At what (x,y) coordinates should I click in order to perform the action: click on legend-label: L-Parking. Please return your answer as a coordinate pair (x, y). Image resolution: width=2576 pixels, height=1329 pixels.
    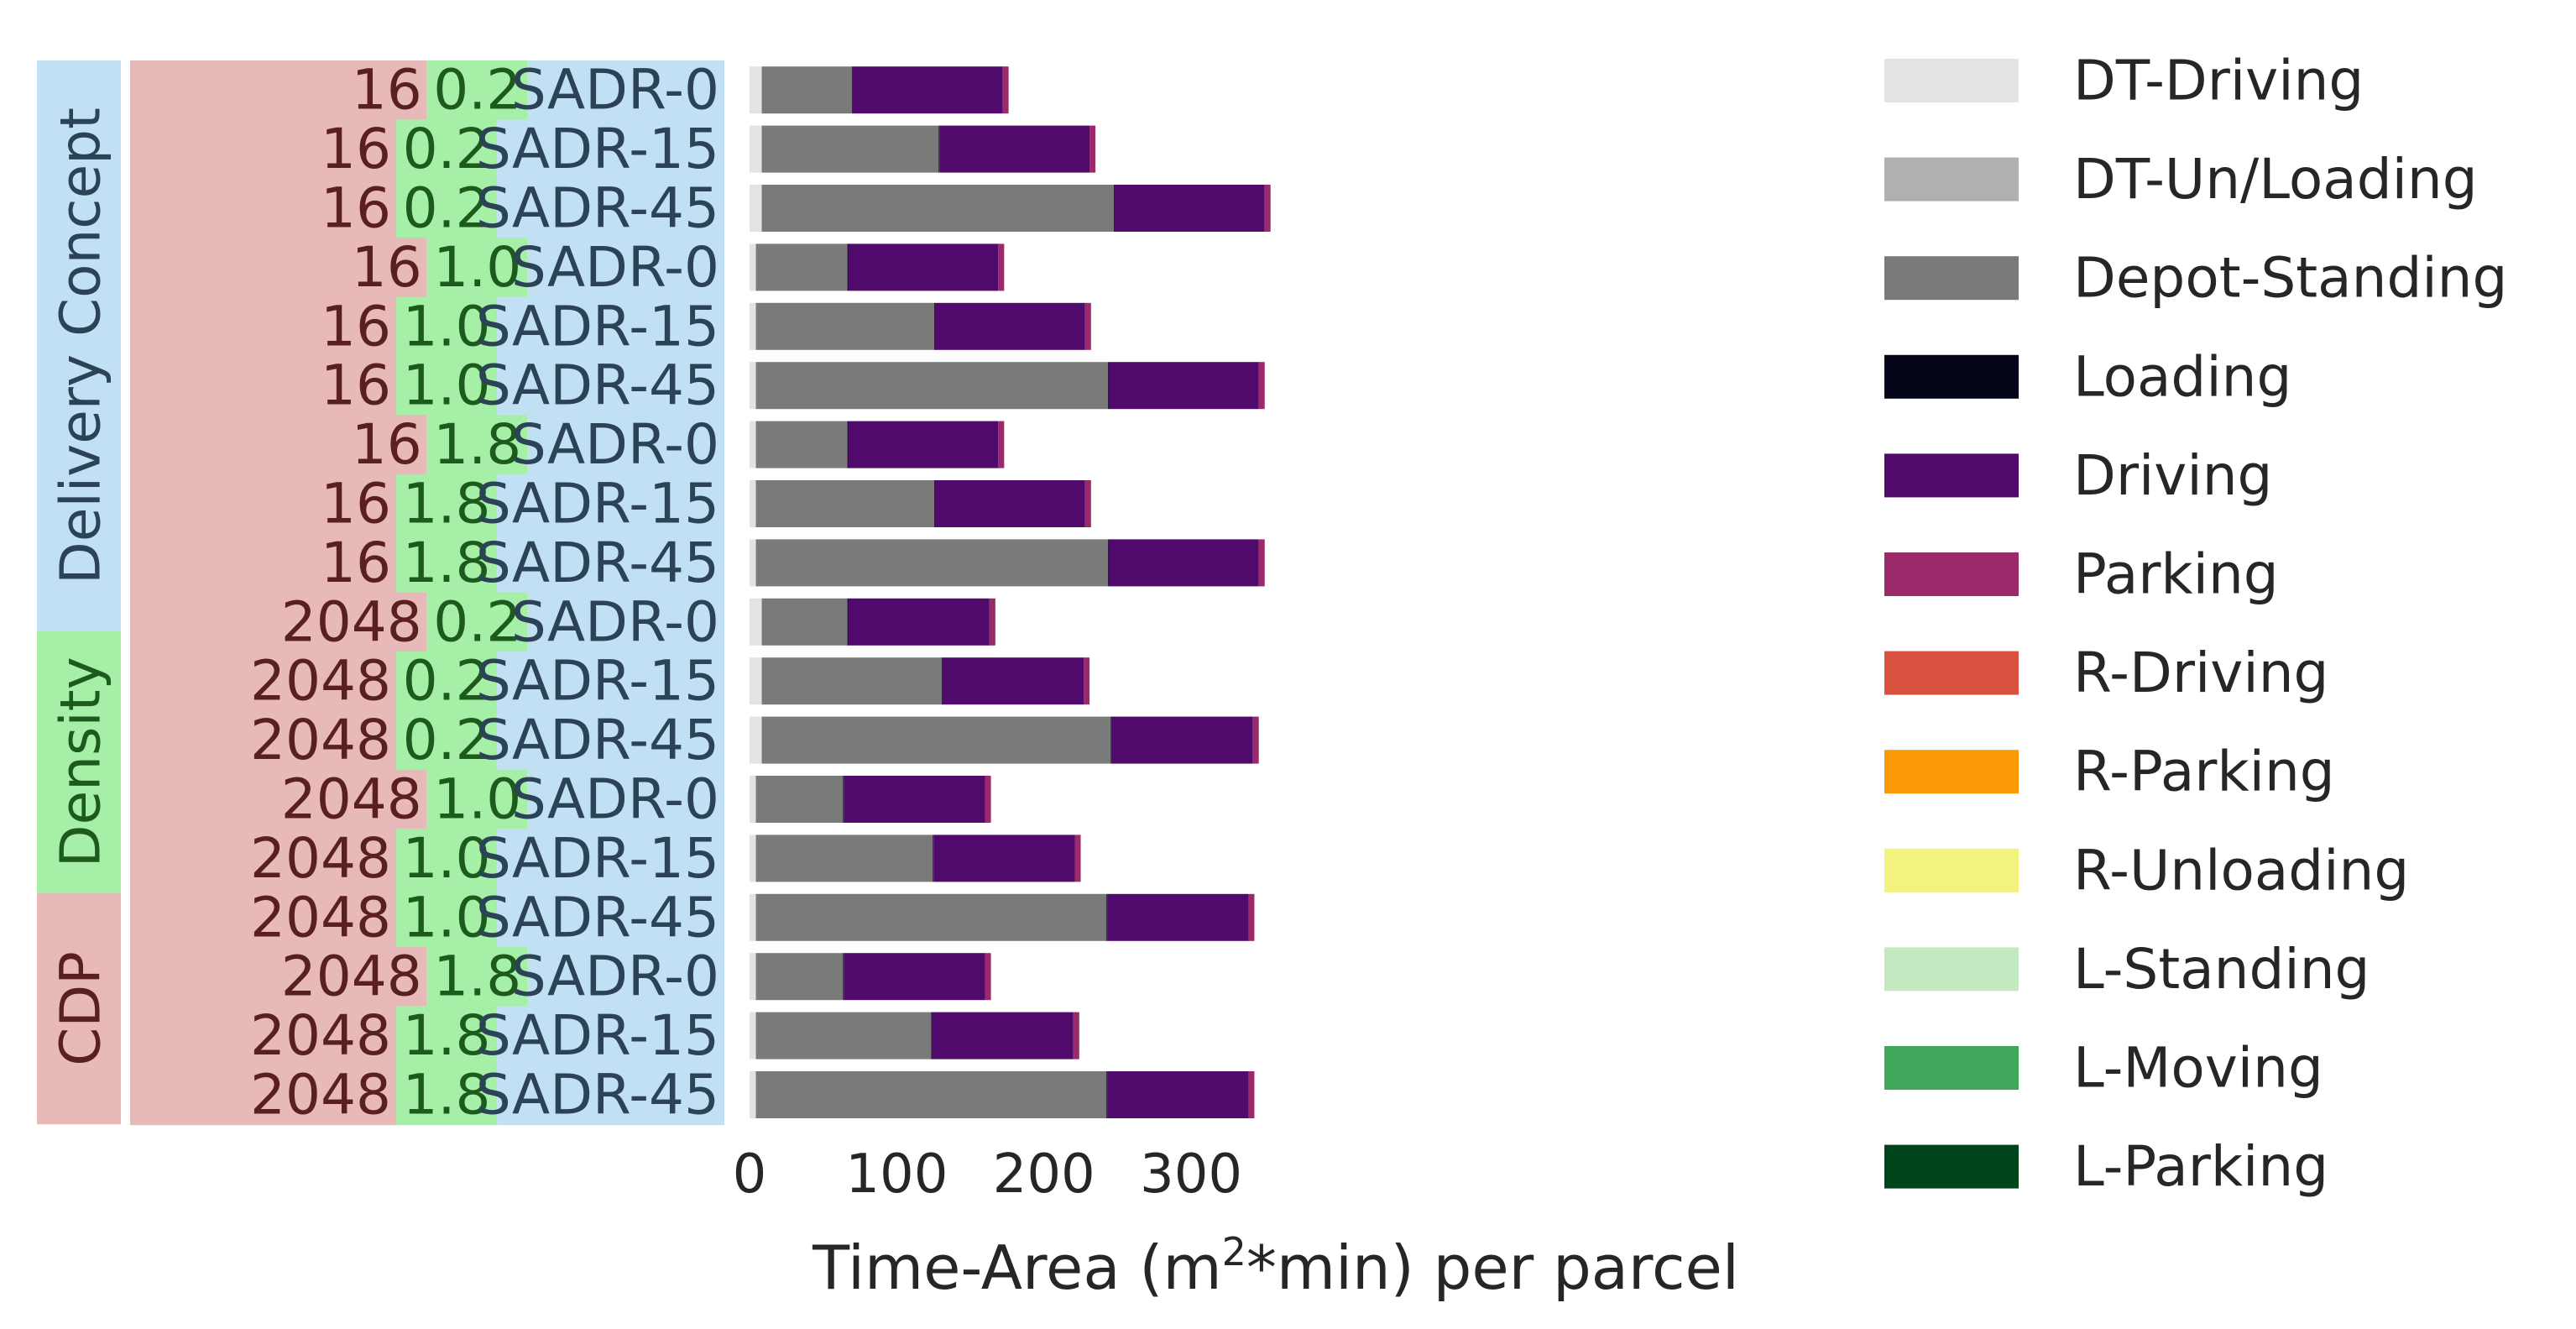
    Looking at the image, I should click on (2200, 1167).